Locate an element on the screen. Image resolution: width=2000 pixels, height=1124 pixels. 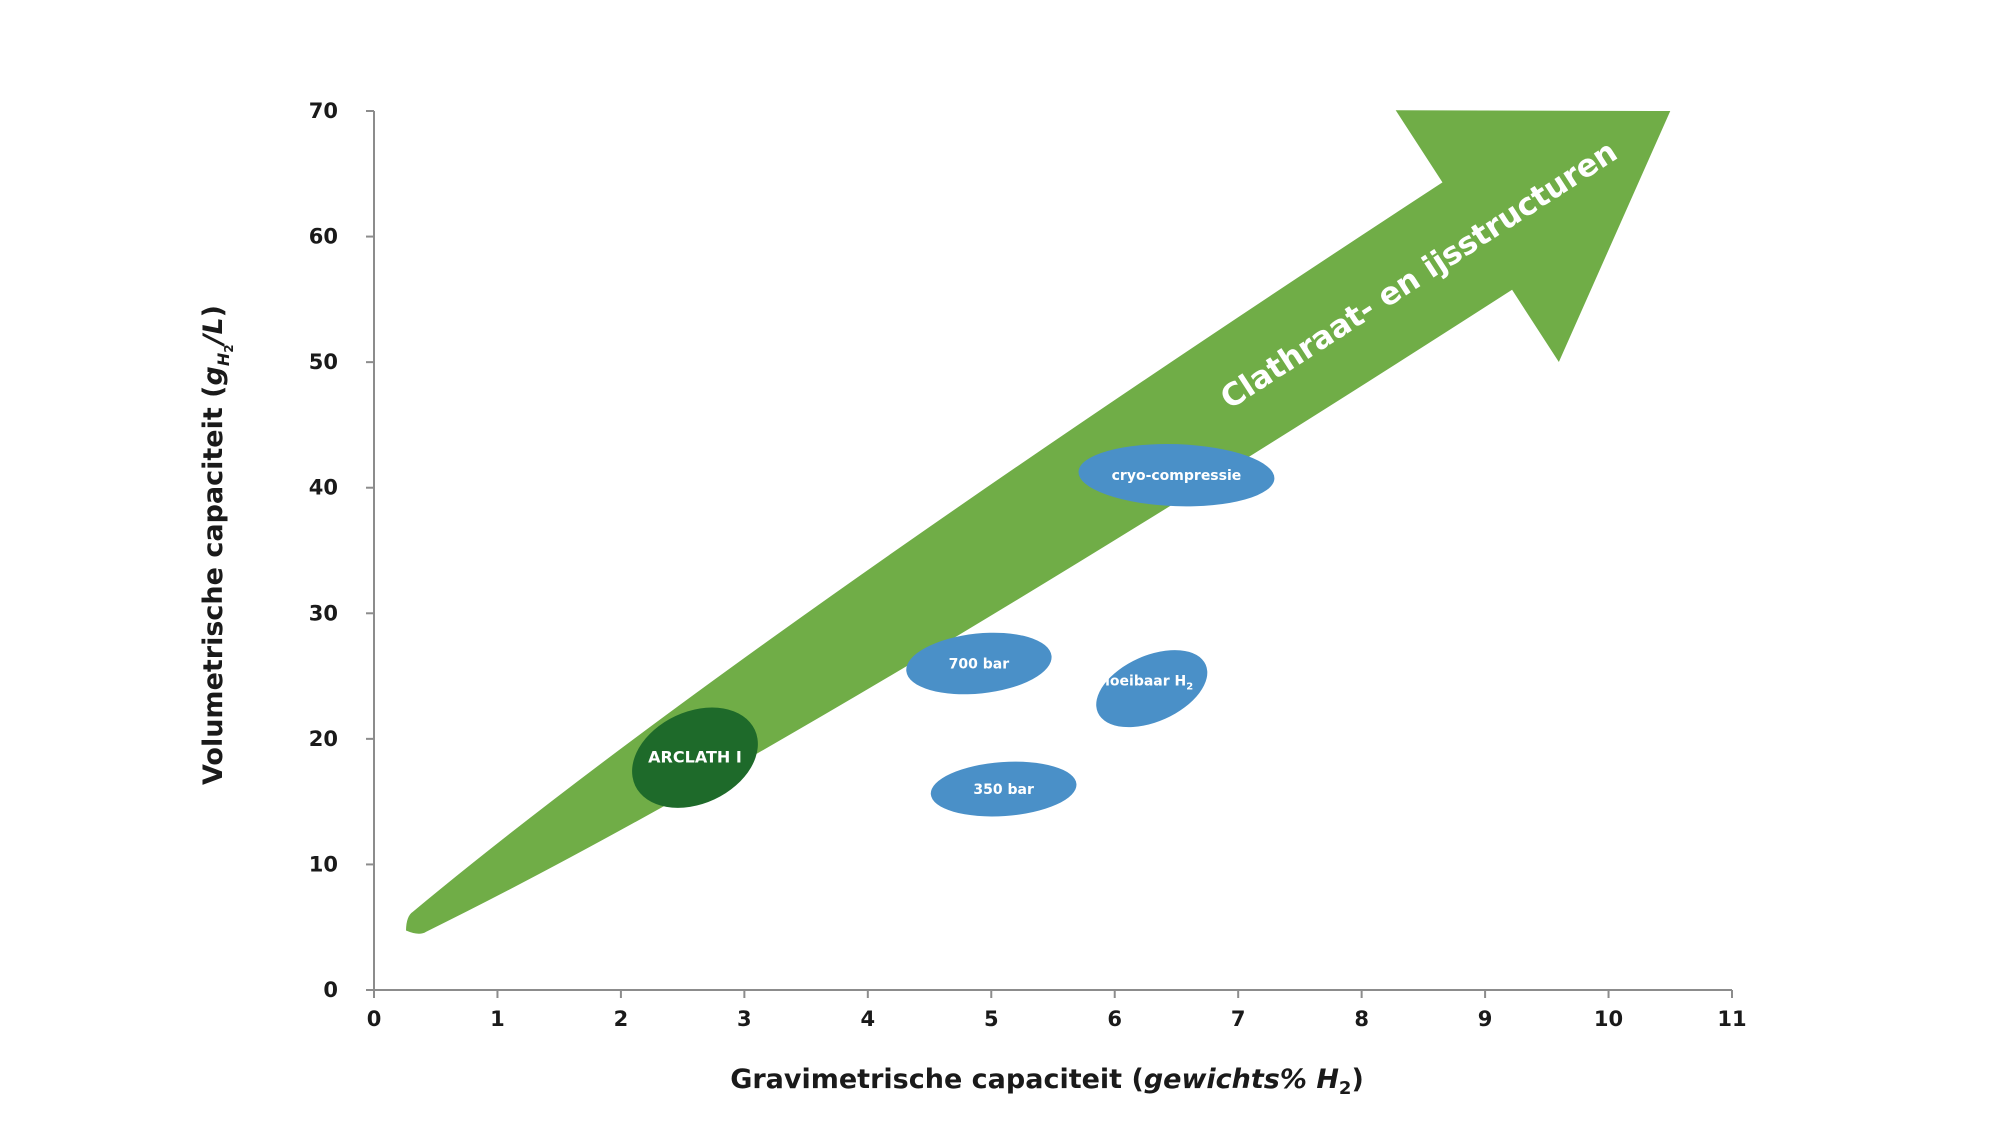
region-label-vloeibaar-h: Vloeibaar H2 is located at coordinates (1143, 683).